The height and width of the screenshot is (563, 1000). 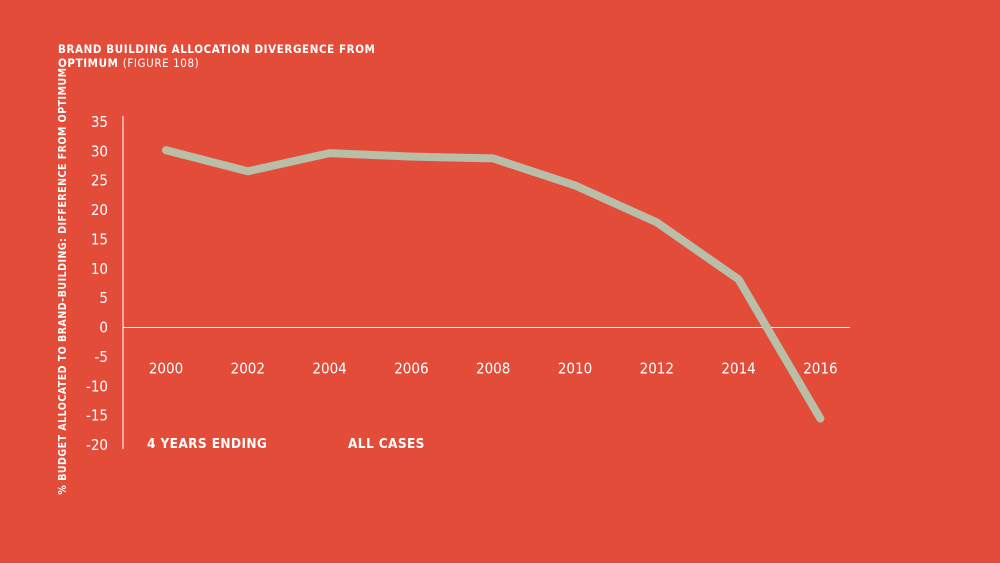 What do you see at coordinates (493, 369) in the screenshot?
I see `x-tick-label: 2008` at bounding box center [493, 369].